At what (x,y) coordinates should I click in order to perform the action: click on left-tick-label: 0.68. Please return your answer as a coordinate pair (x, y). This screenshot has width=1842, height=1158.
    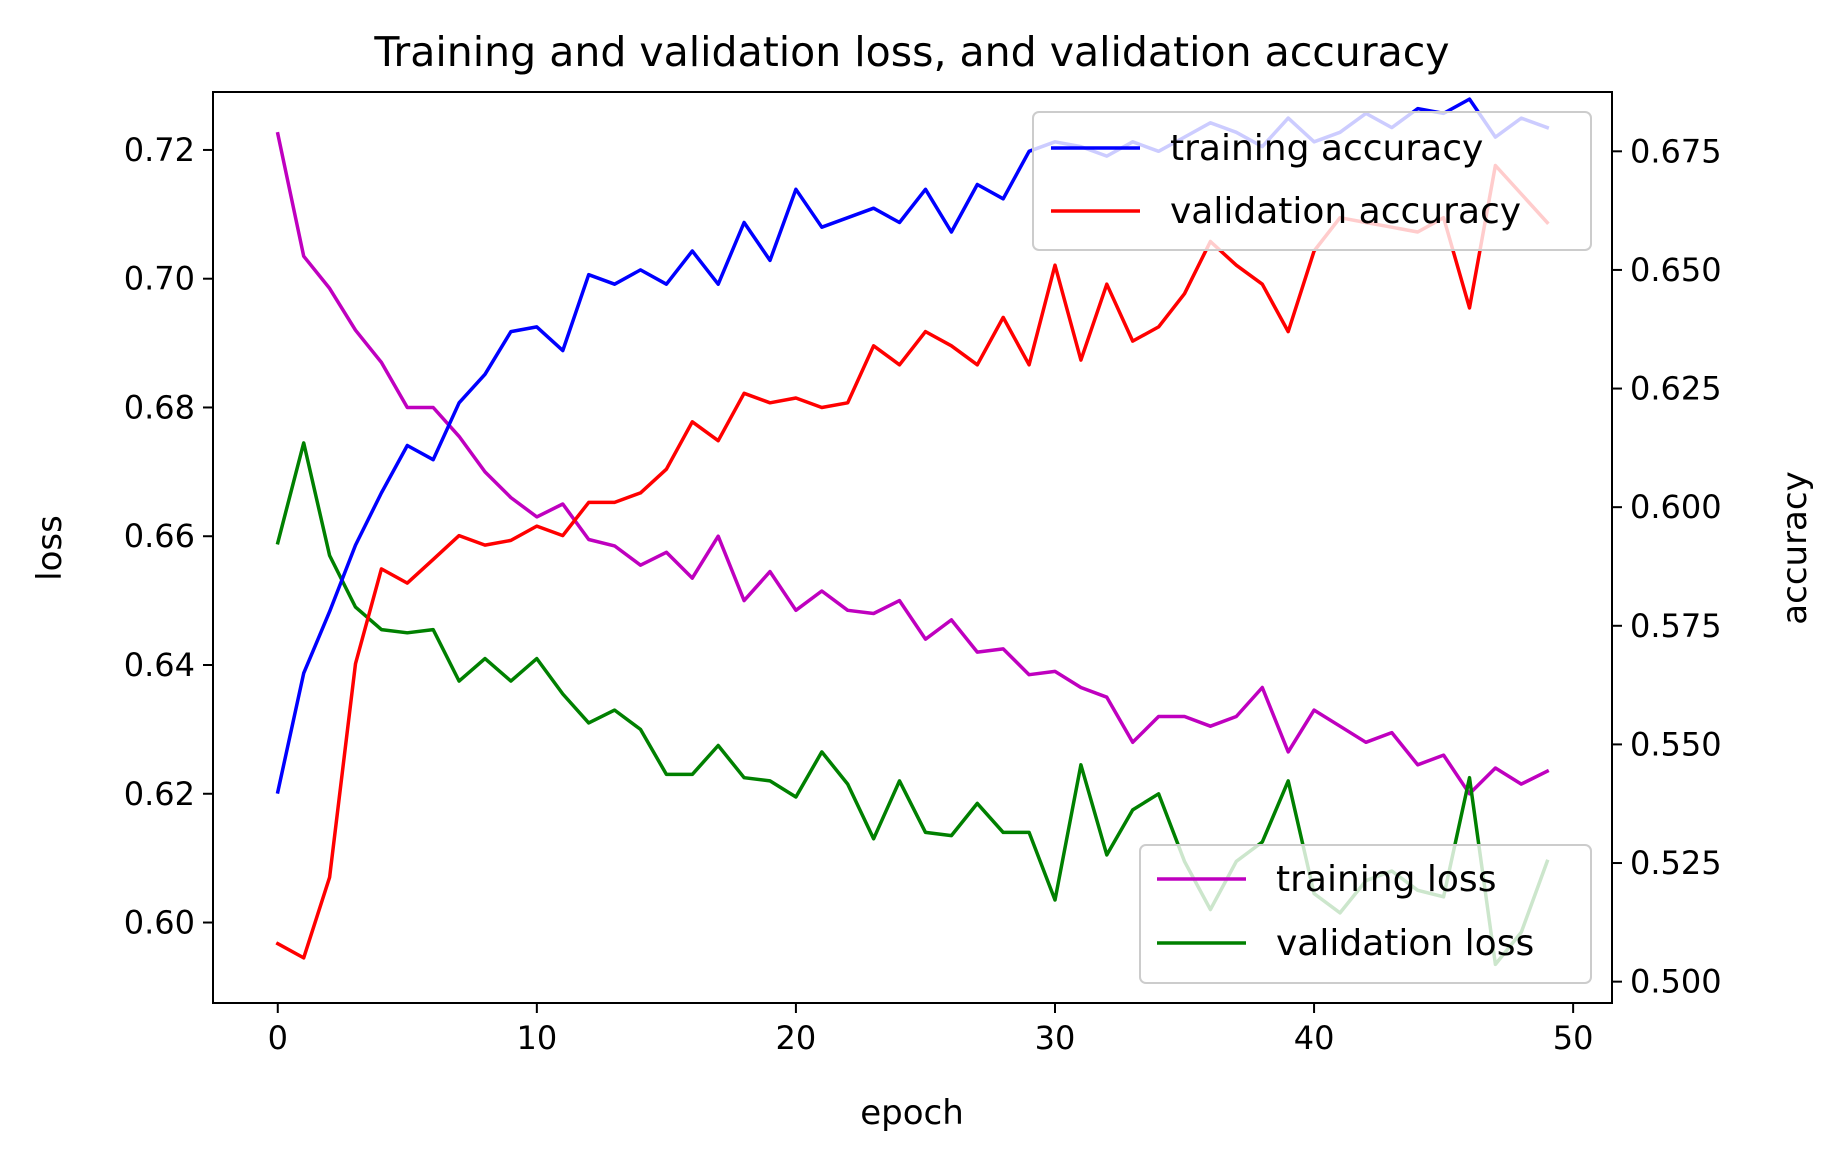
    Looking at the image, I should click on (159, 407).